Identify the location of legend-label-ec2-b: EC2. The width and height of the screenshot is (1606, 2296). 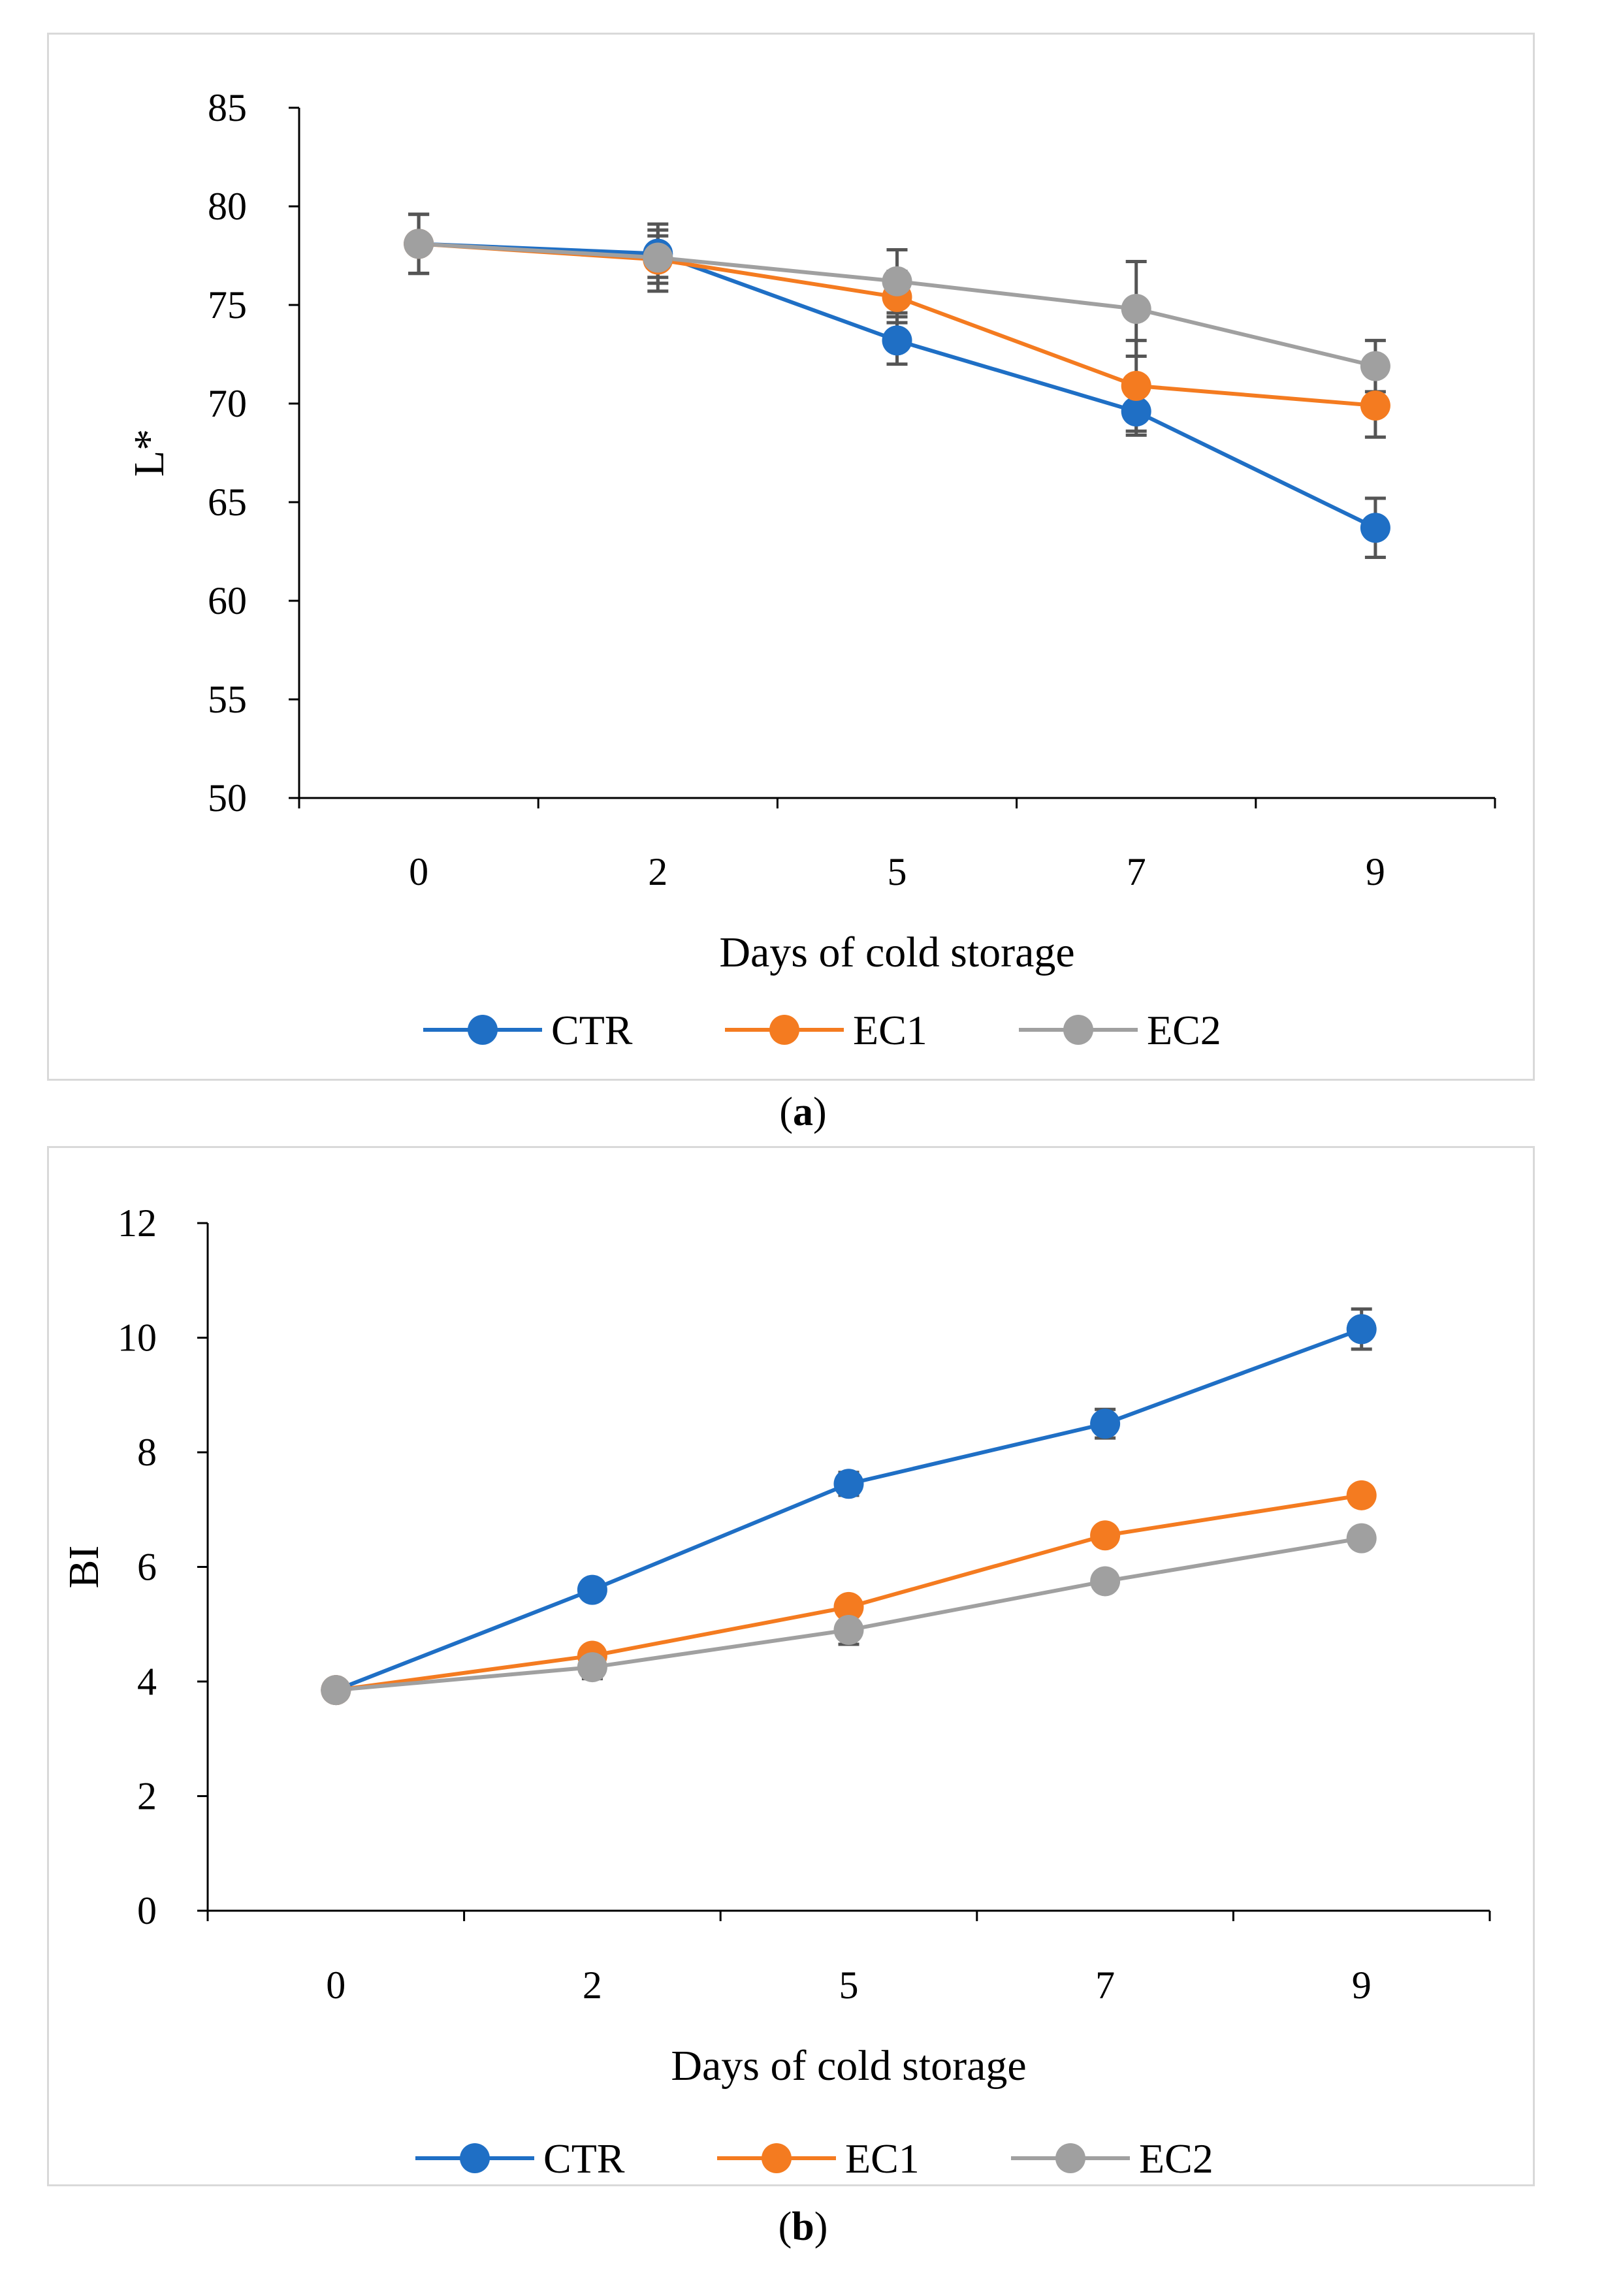
(1176, 2158).